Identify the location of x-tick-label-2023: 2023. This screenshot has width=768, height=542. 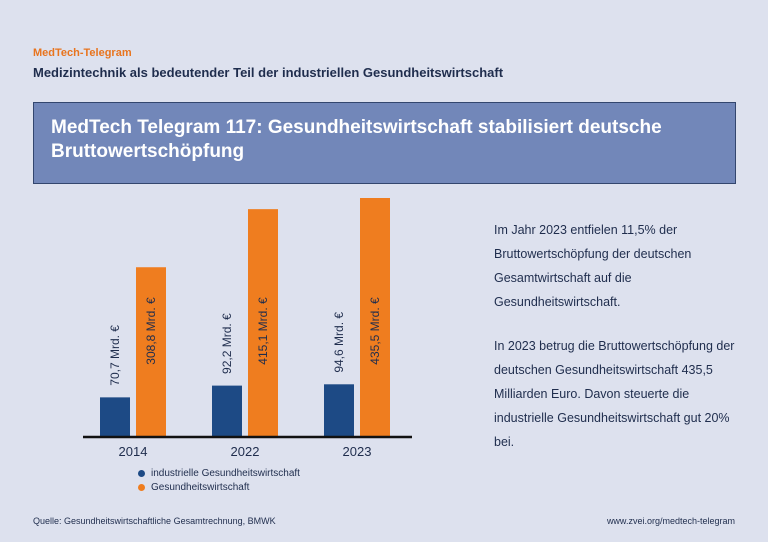
(357, 451).